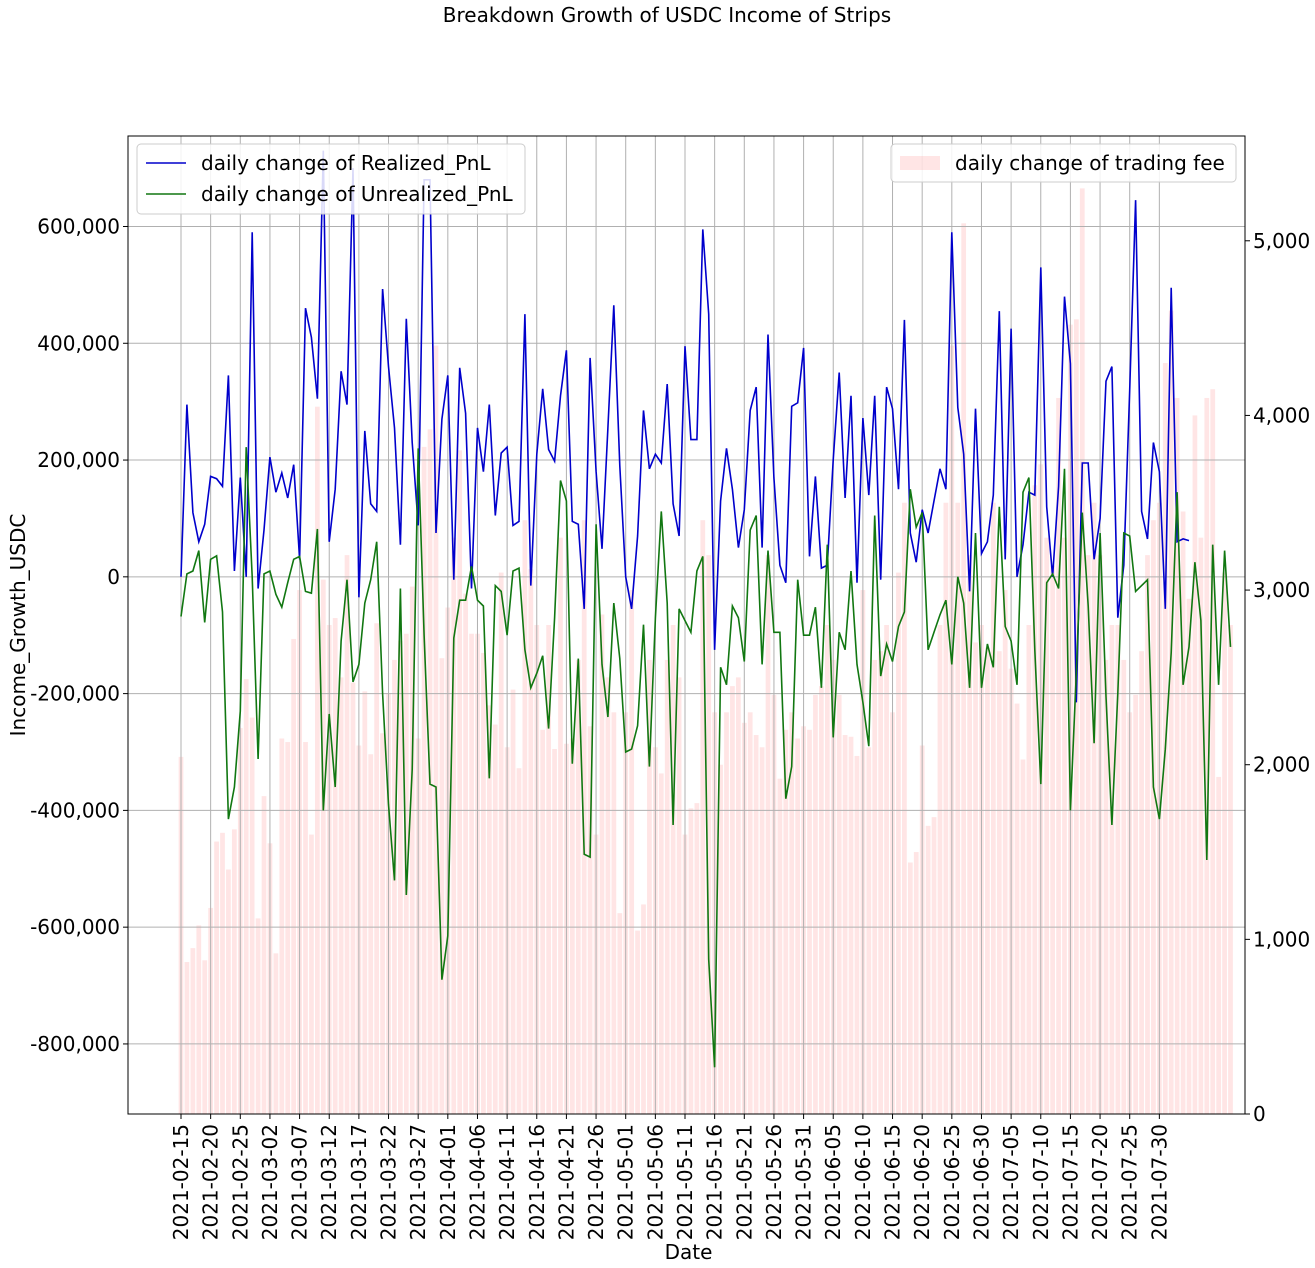  Describe the element at coordinates (418, 1182) in the screenshot. I see `x-tick-label: 2021-03-27` at that location.